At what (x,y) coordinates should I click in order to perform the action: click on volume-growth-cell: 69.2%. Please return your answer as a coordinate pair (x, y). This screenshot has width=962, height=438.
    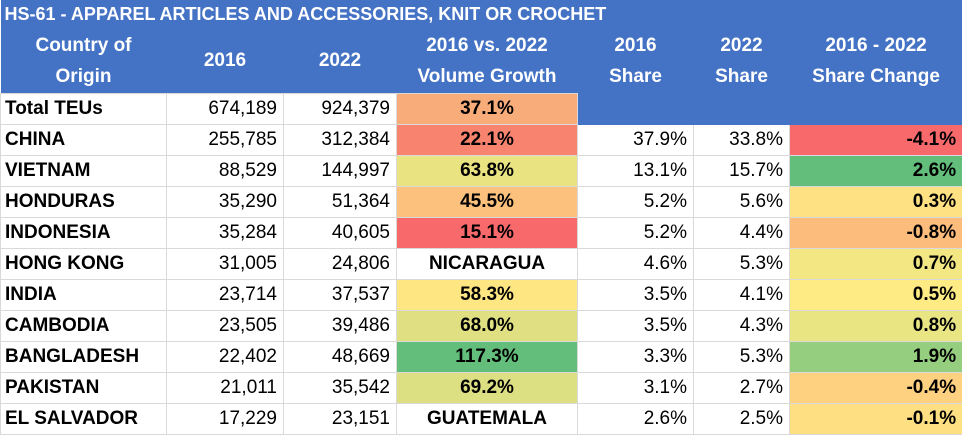
    Looking at the image, I should click on (487, 387).